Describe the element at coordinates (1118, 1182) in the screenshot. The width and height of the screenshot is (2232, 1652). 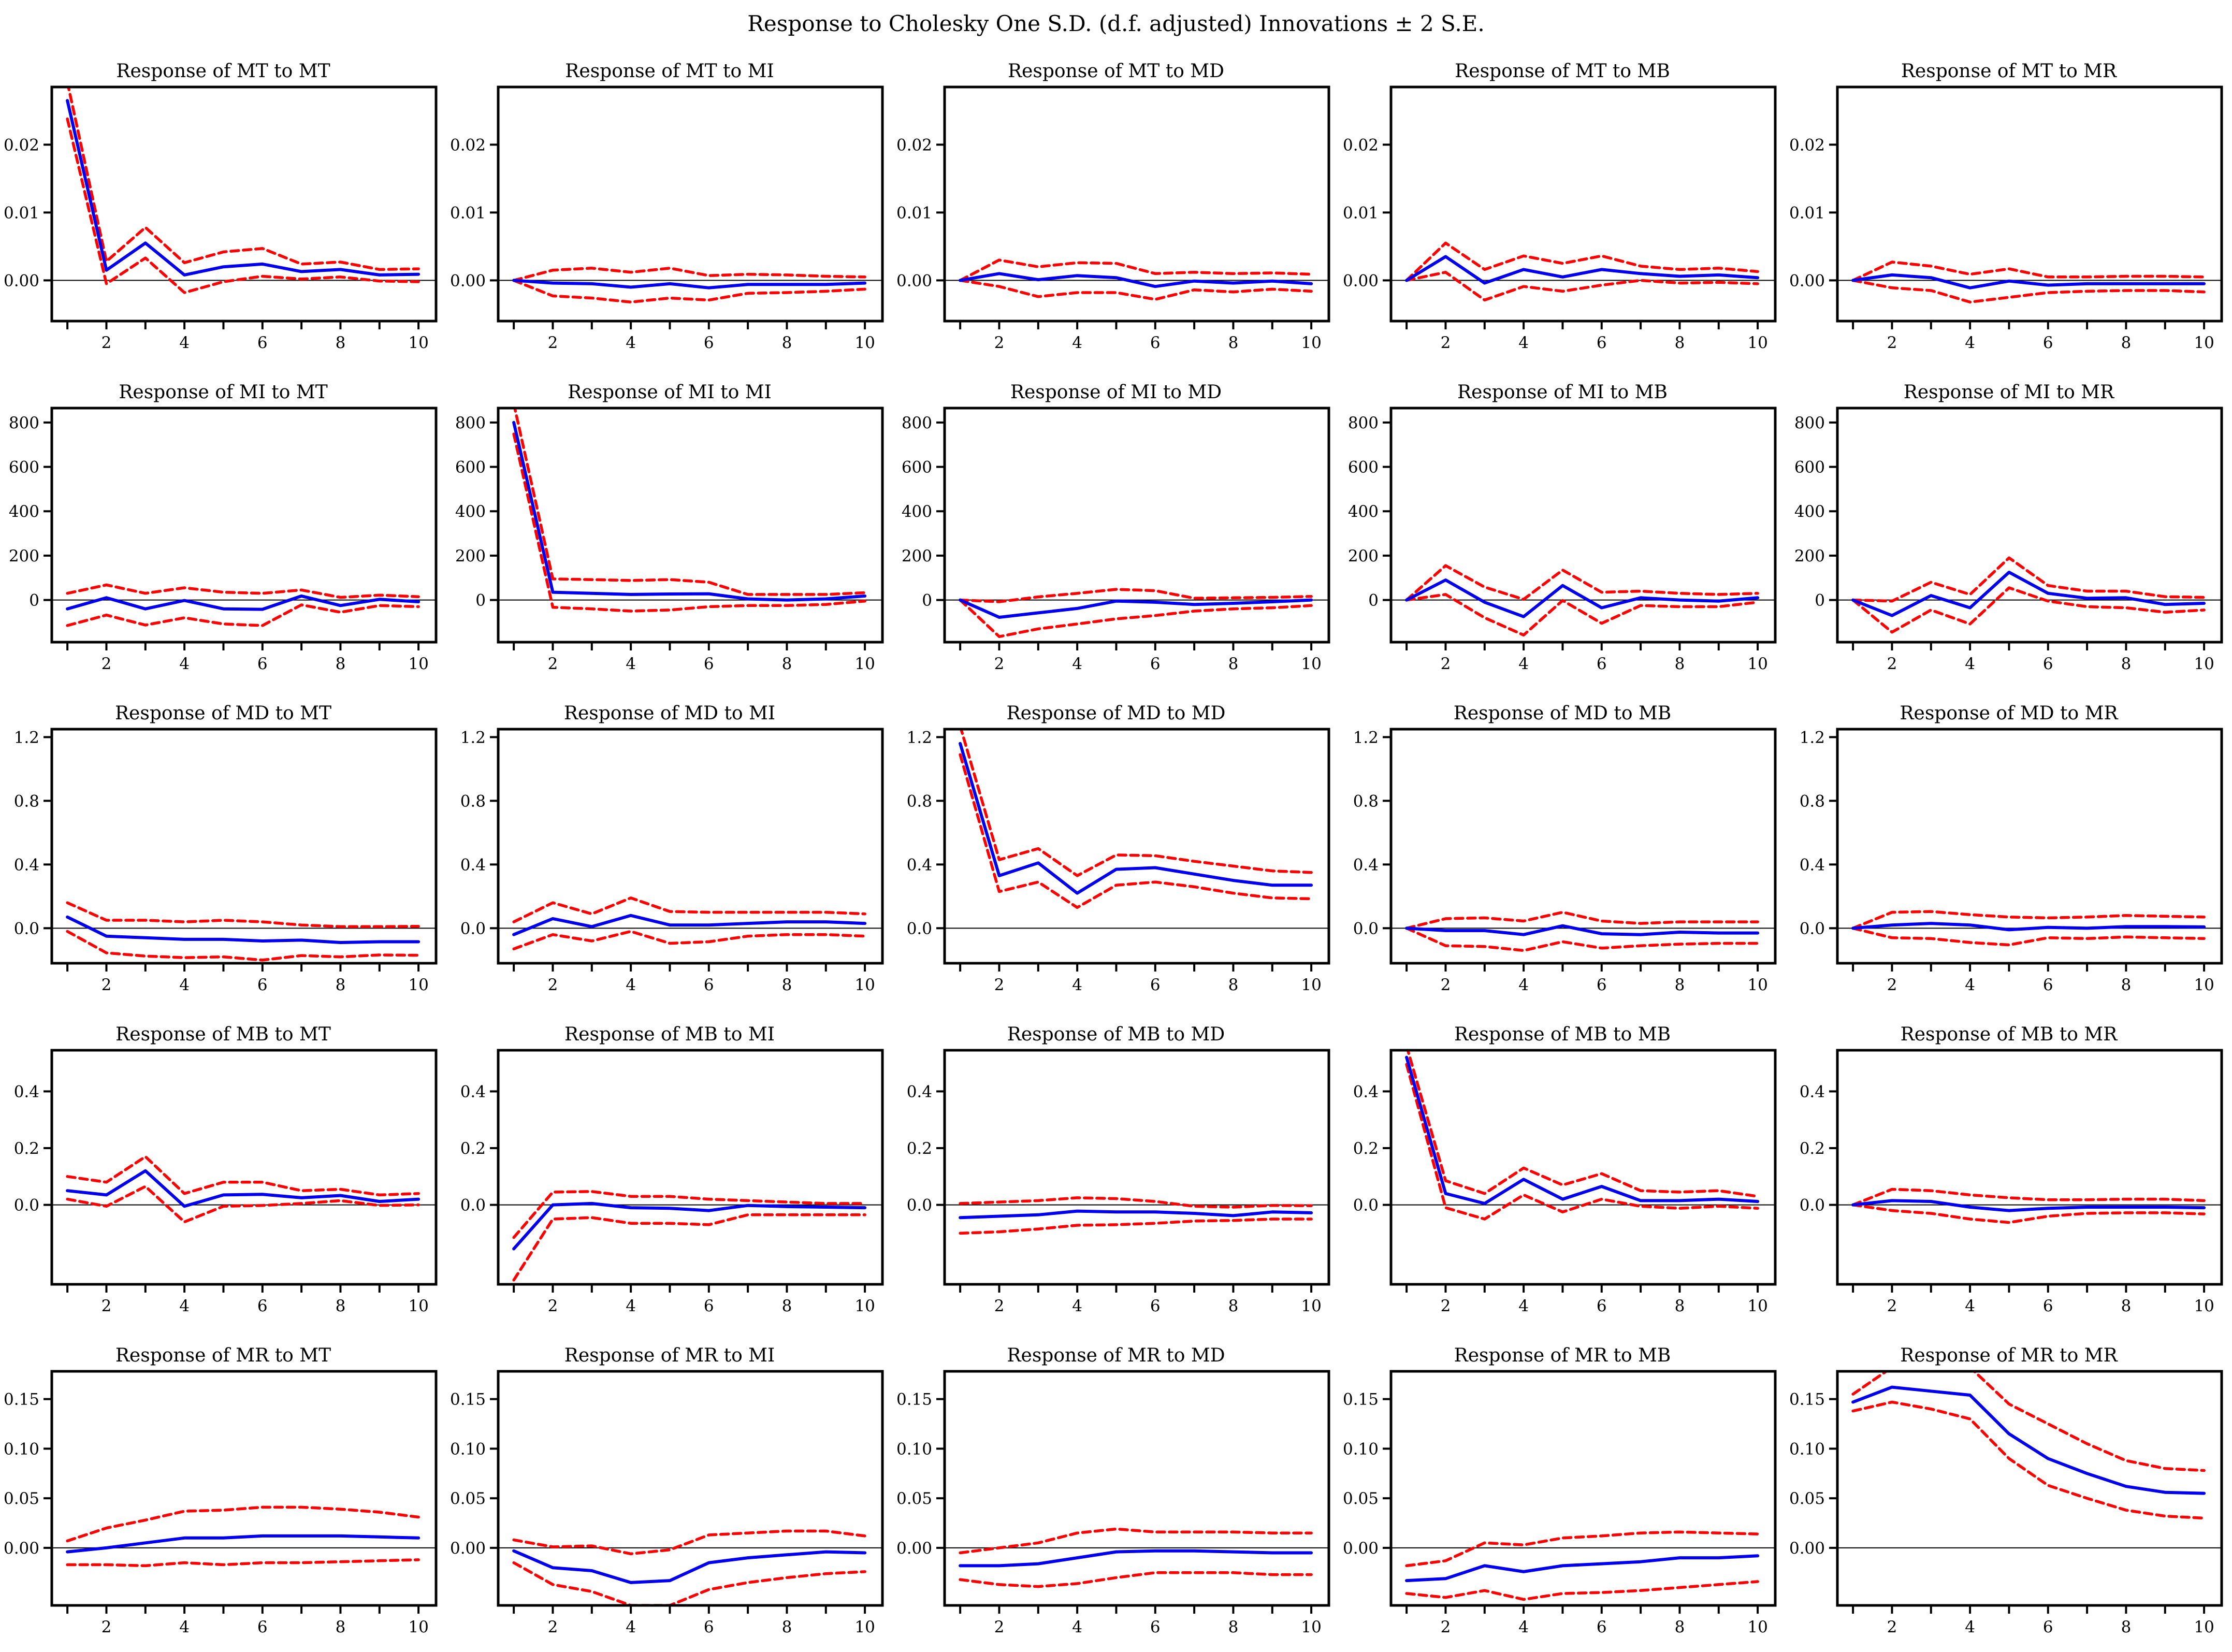
I see `irf-plot: 0.0 0.2 0.4 2 4 6 8 10` at that location.